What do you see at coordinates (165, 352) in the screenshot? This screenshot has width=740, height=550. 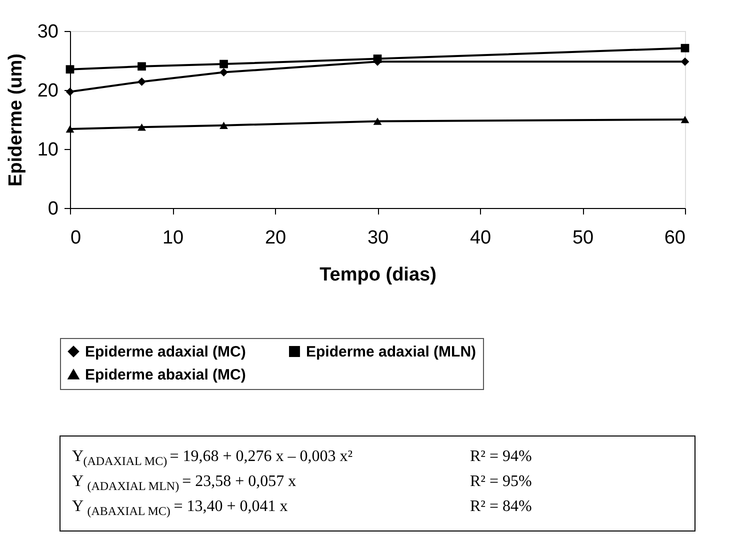 I see `legend-label: Epiderme adaxial (MC)` at bounding box center [165, 352].